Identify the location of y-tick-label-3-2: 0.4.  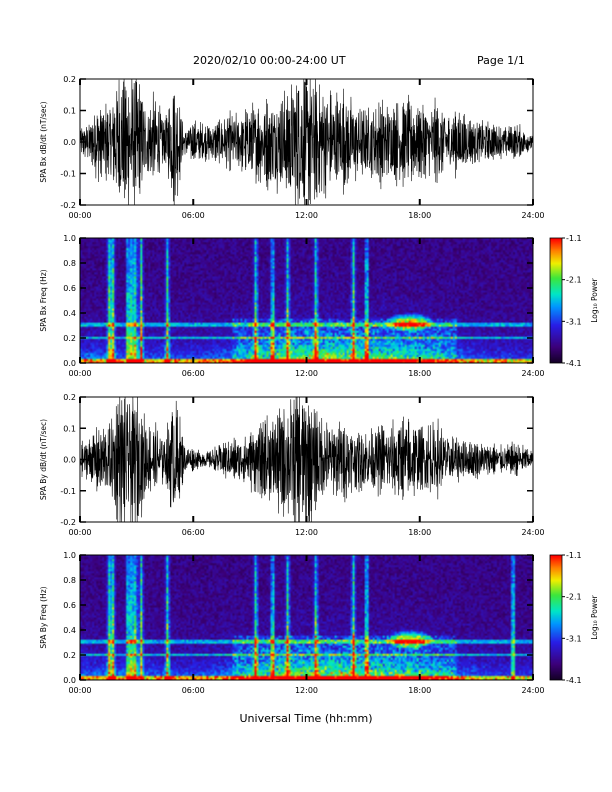
(69, 630).